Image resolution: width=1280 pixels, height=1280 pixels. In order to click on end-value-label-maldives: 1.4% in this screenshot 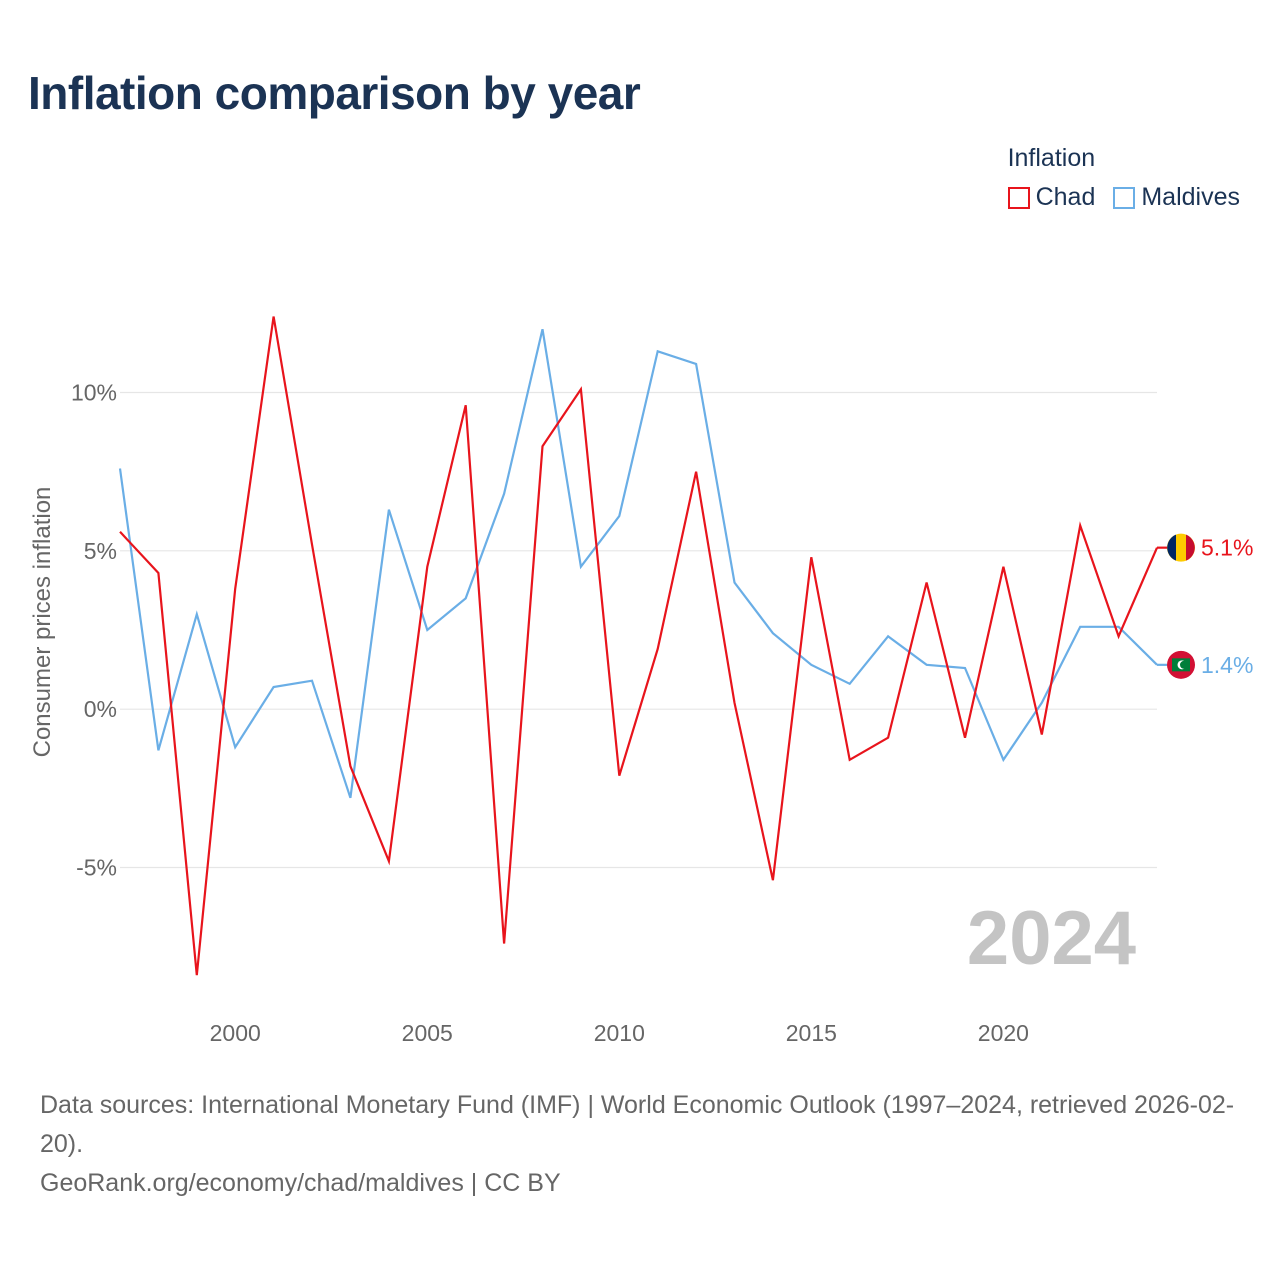, I will do `click(1227, 665)`.